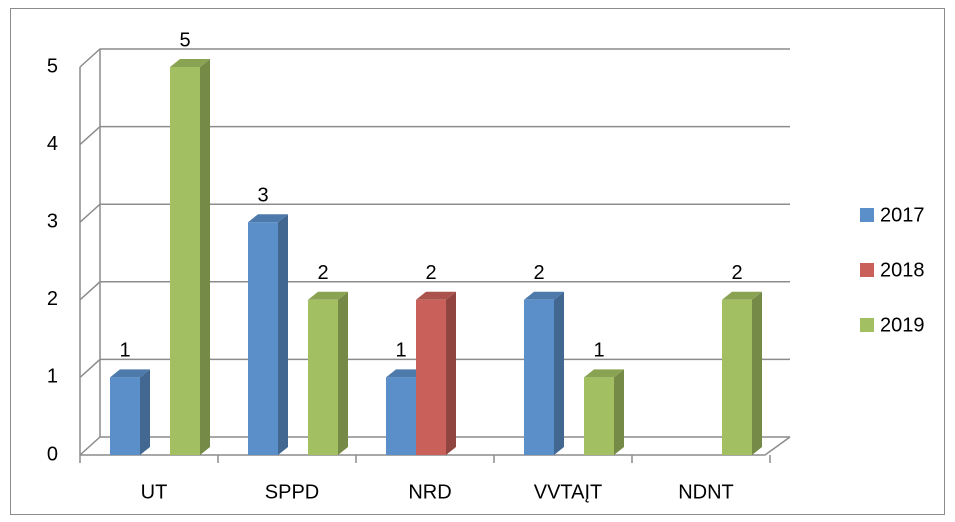  What do you see at coordinates (706, 492) in the screenshot?
I see `x-tick-label: NDNT` at bounding box center [706, 492].